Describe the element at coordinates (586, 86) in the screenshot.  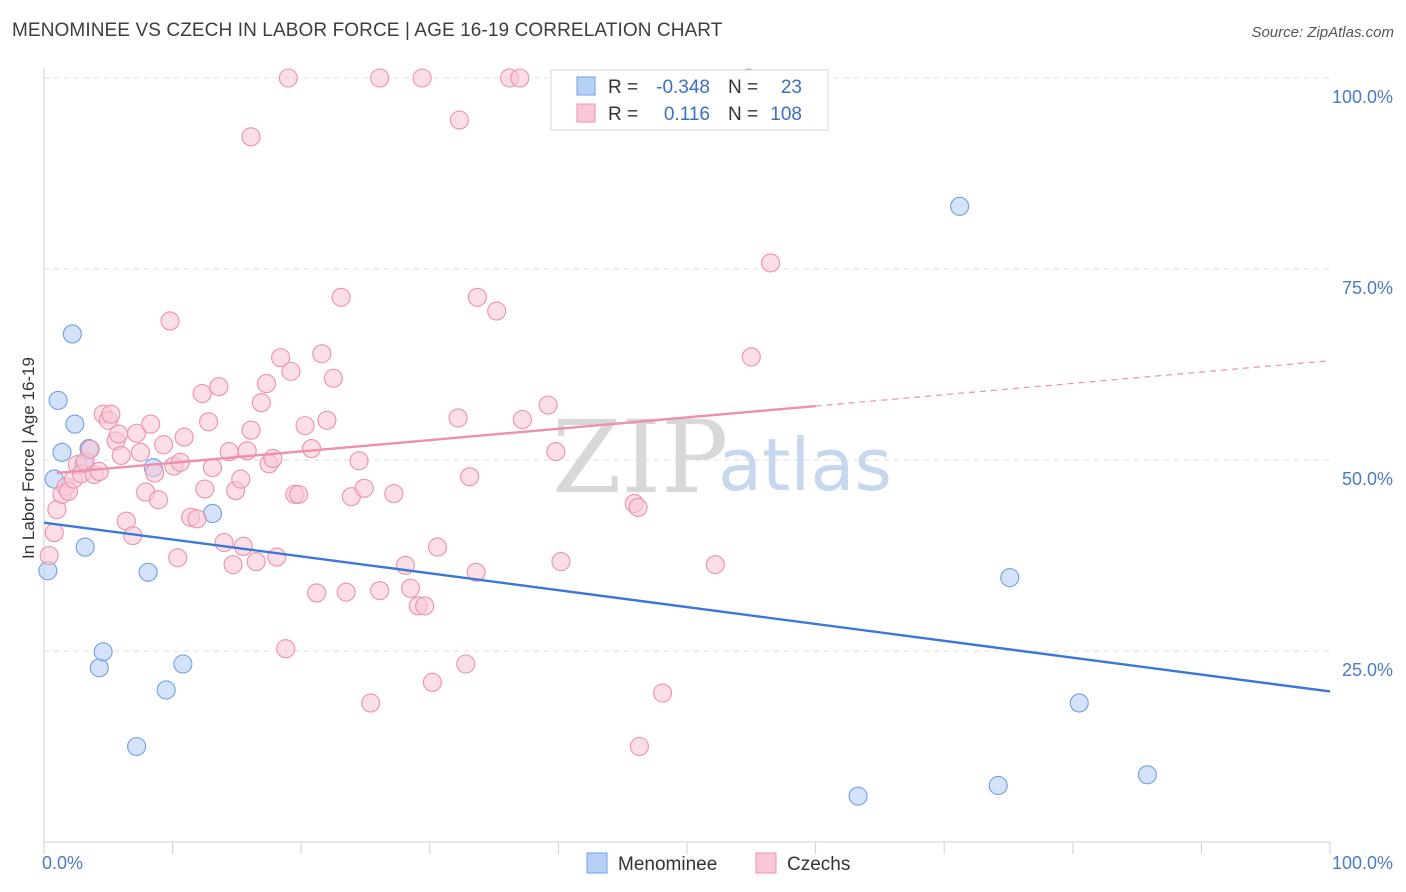
I see `legend-swatch-menominee` at that location.